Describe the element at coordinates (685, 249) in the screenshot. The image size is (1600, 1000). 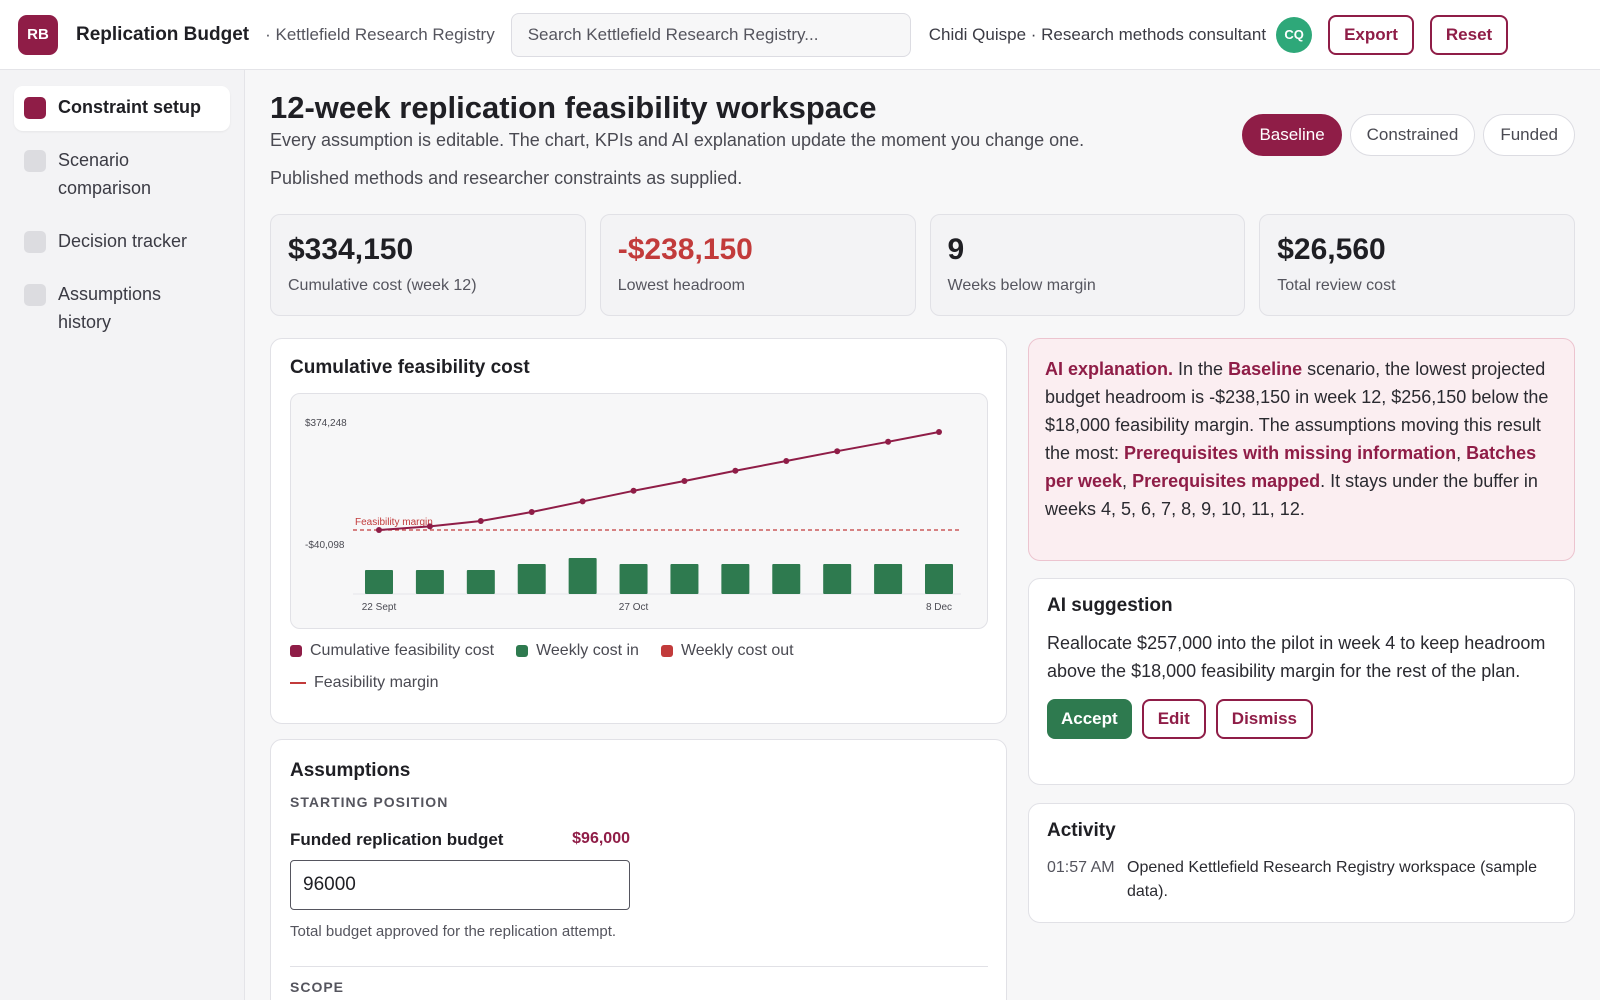
I see `kpi-value: -$238,150` at that location.